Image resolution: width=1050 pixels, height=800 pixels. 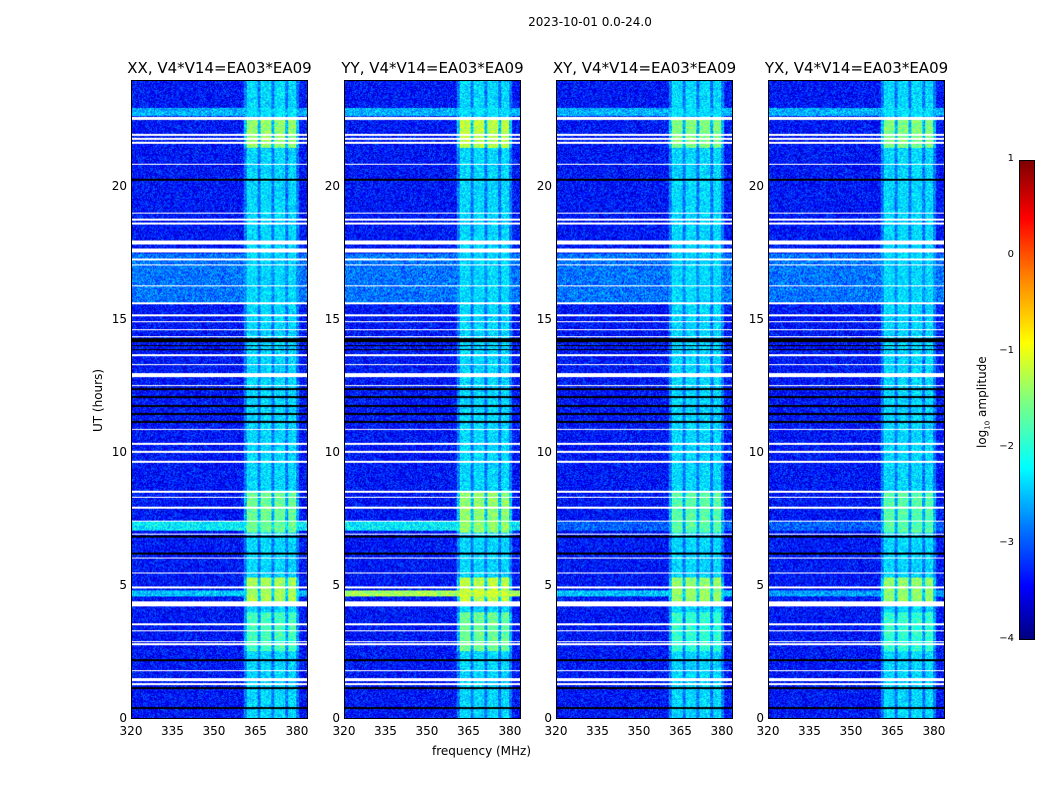 I want to click on heatmap-xx, so click(x=219, y=399).